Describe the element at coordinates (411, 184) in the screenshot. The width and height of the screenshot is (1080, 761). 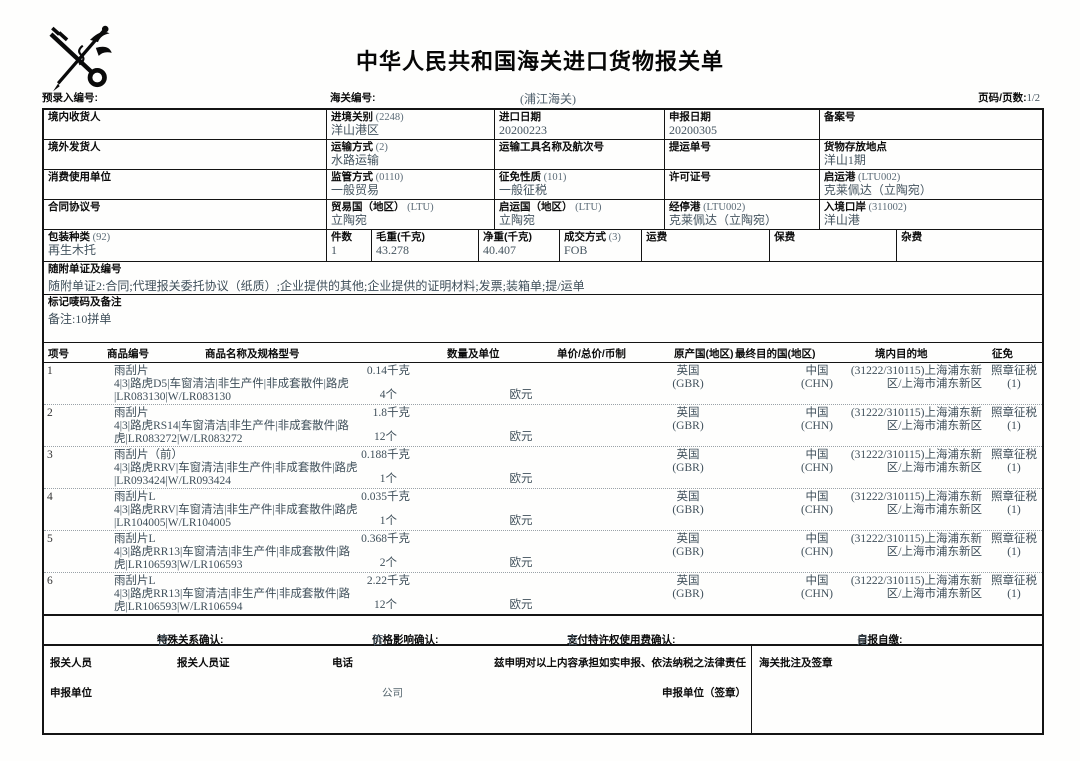
I see `field-supervision-mode: 监管方式 (0110) 一般贸易` at that location.